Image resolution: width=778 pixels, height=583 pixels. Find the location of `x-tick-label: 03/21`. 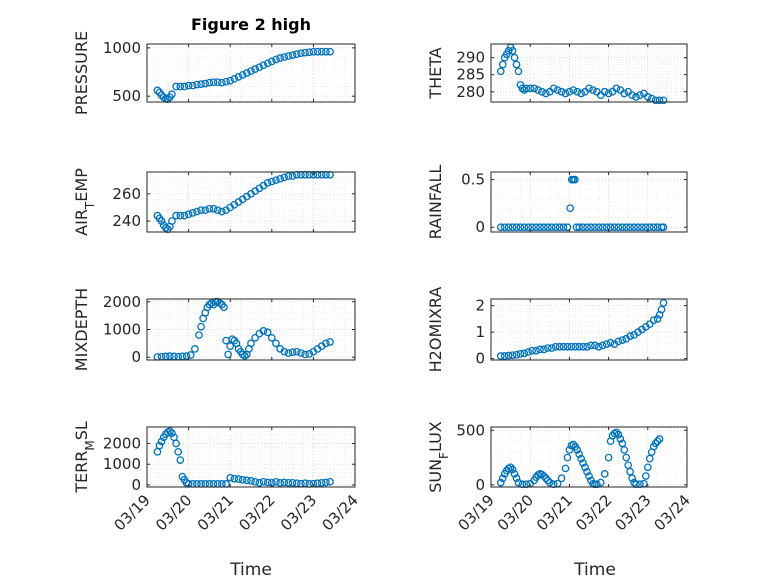

x-tick-label: 03/21 is located at coordinates (554, 512).